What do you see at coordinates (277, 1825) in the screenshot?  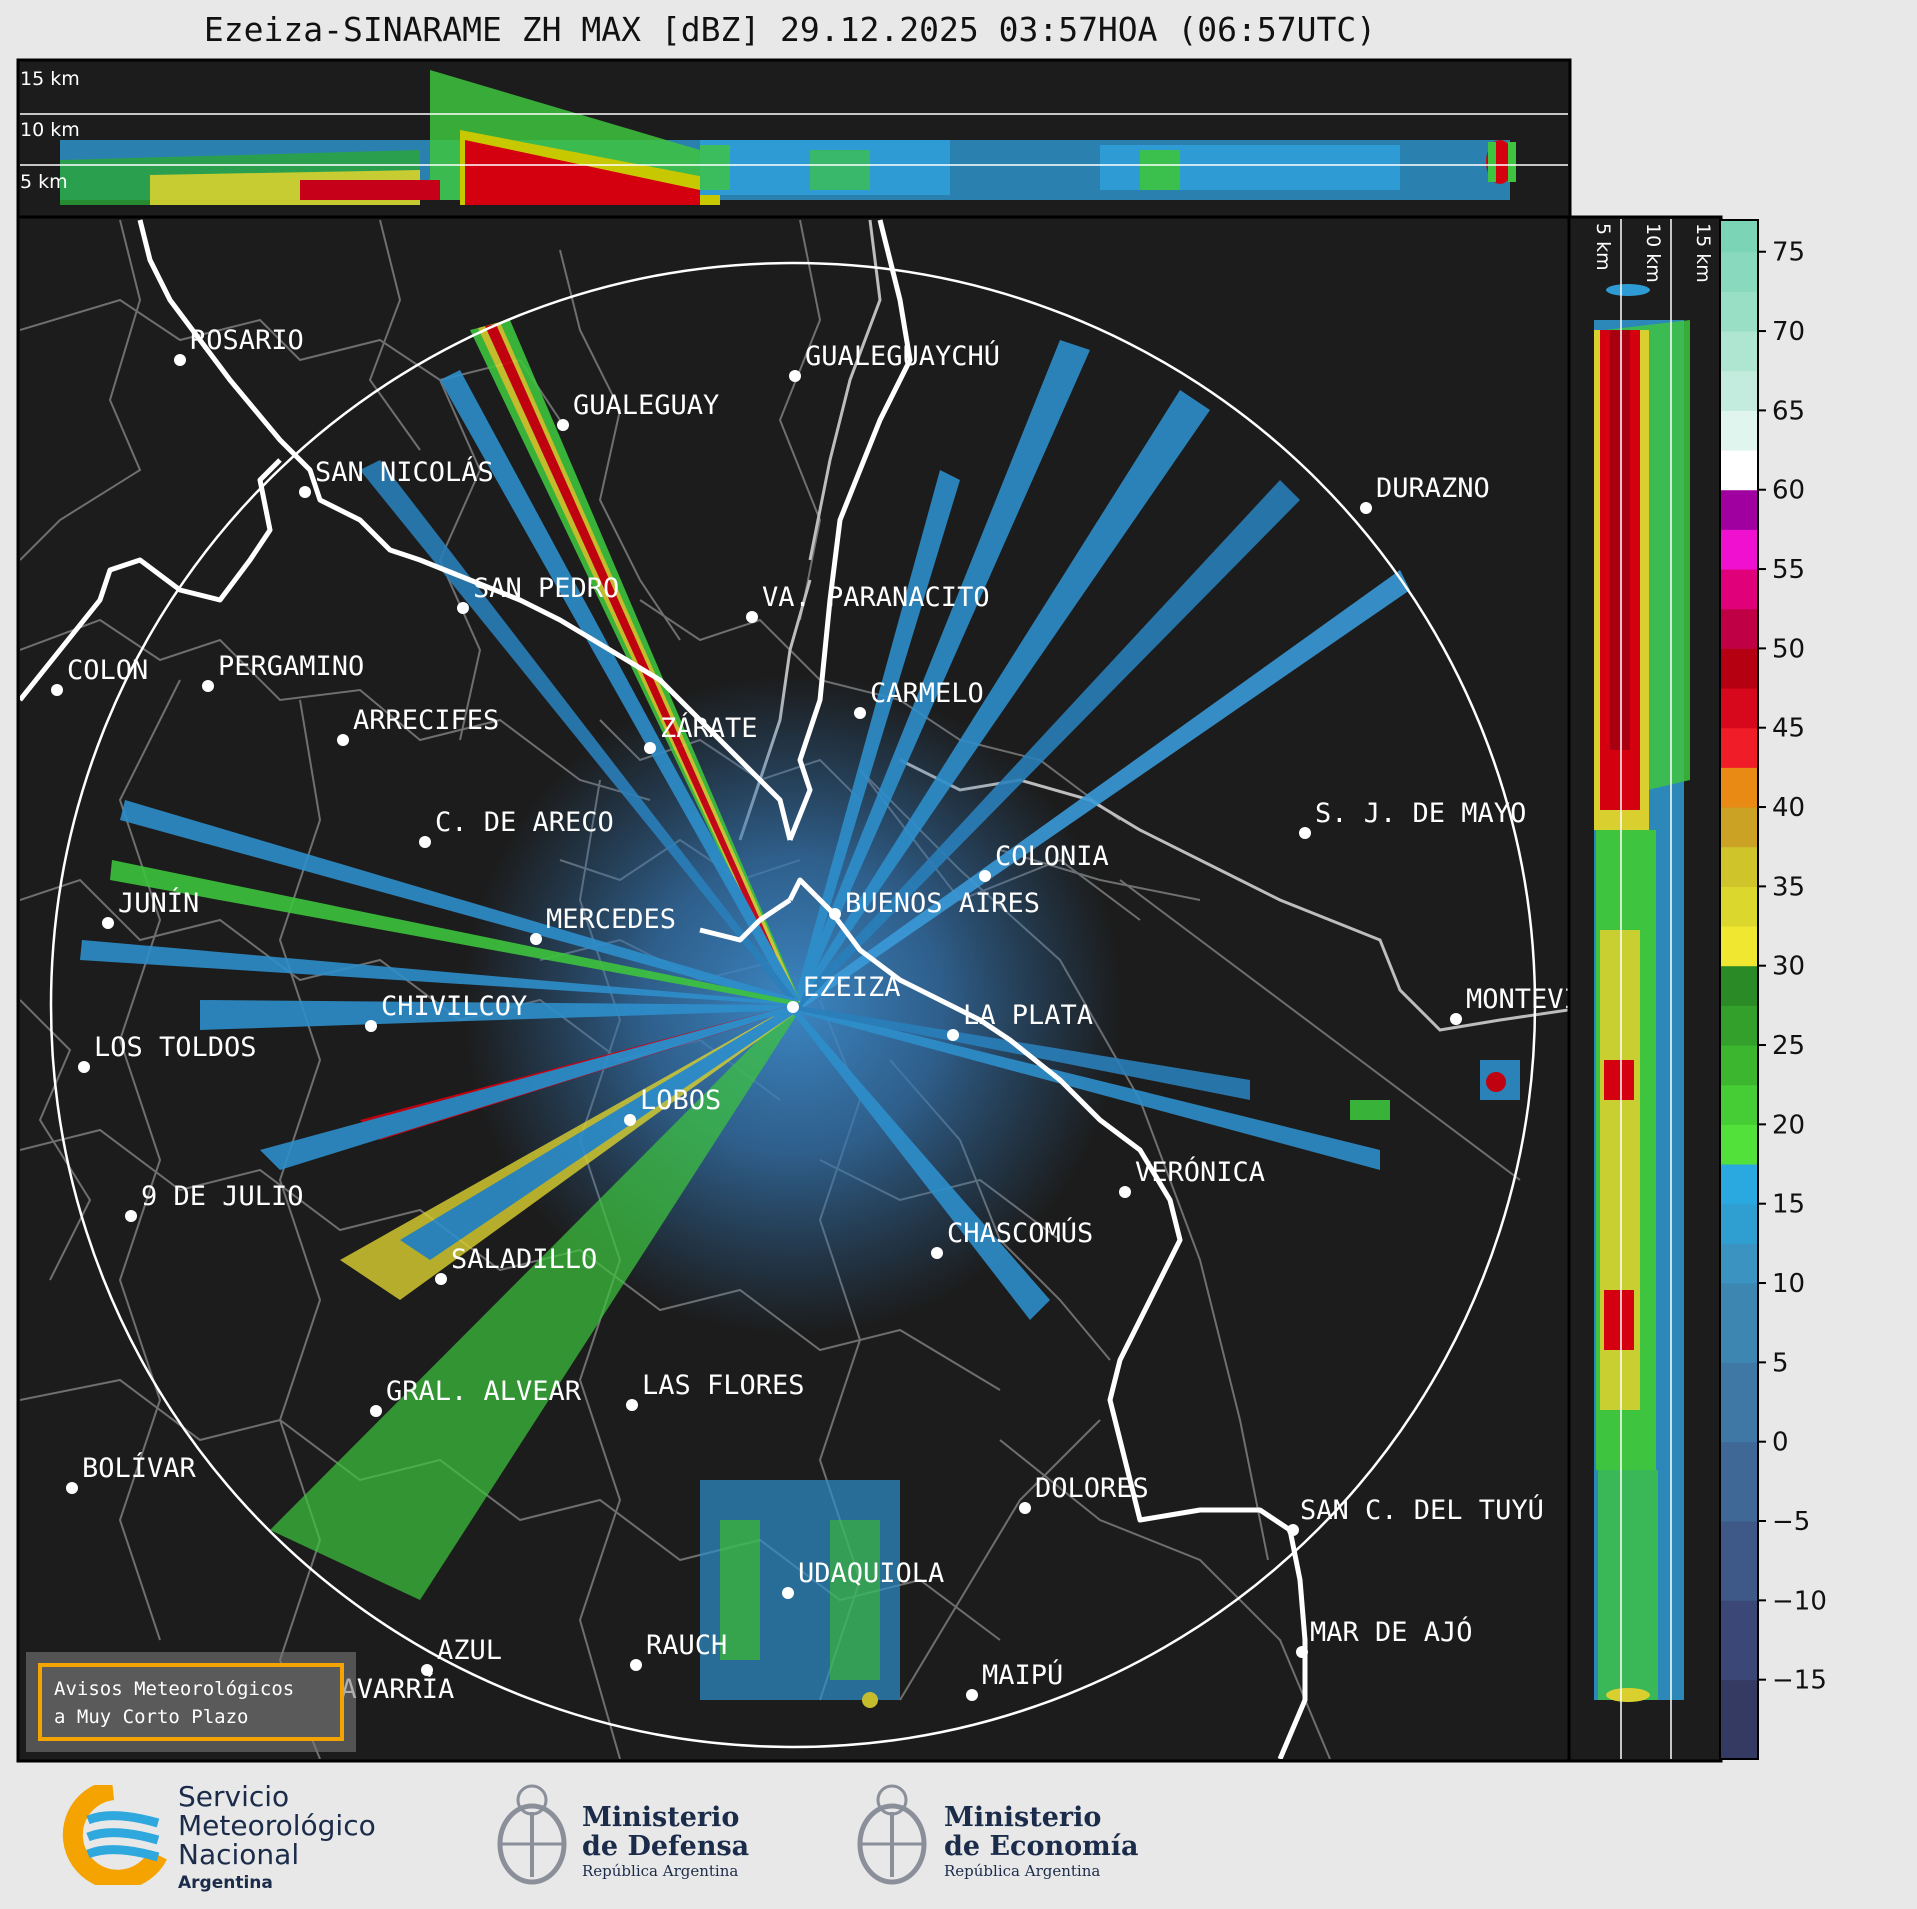 I see `smn-line-2: Meteorológico` at bounding box center [277, 1825].